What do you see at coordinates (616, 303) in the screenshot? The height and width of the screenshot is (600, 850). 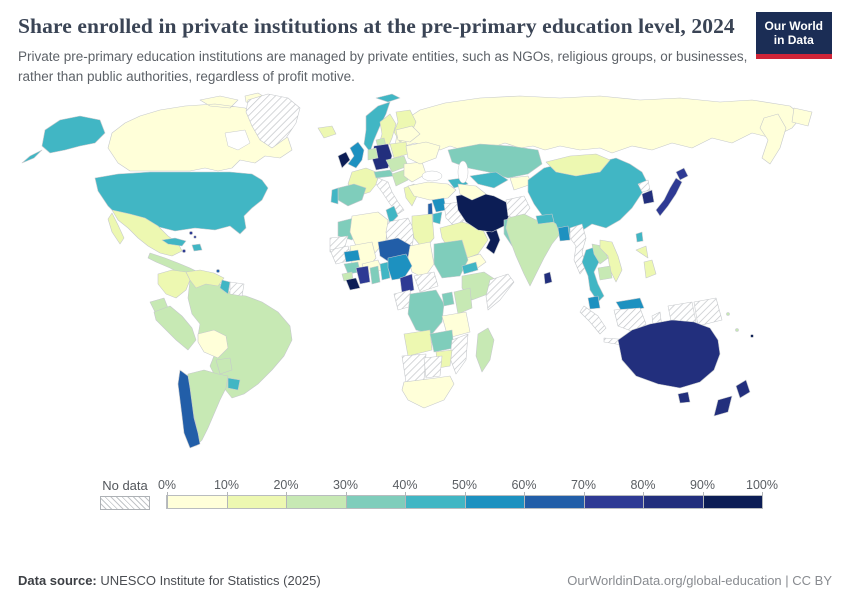 I see `country-malaysia` at bounding box center [616, 303].